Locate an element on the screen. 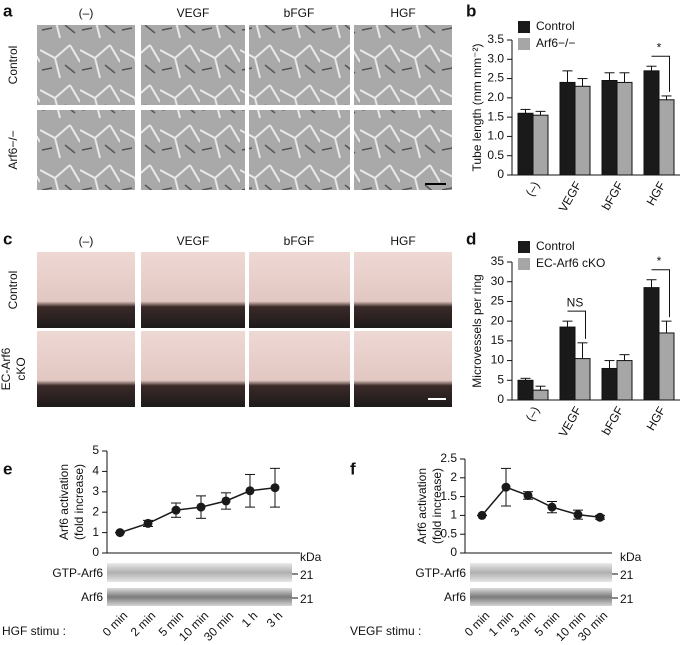  y-axis-label: Tube length (mm mm⁻²) is located at coordinates (477, 108).